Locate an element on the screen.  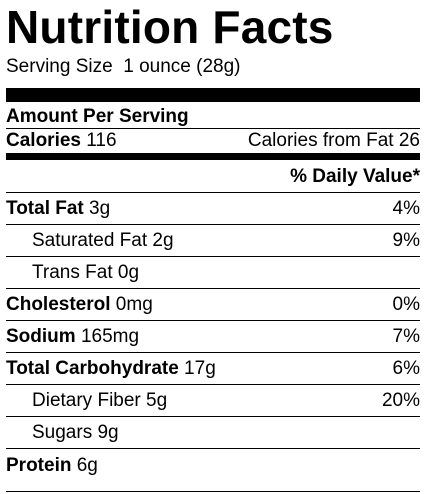
nutrient-name-amount: Cholesterol 0mg is located at coordinates (79, 305).